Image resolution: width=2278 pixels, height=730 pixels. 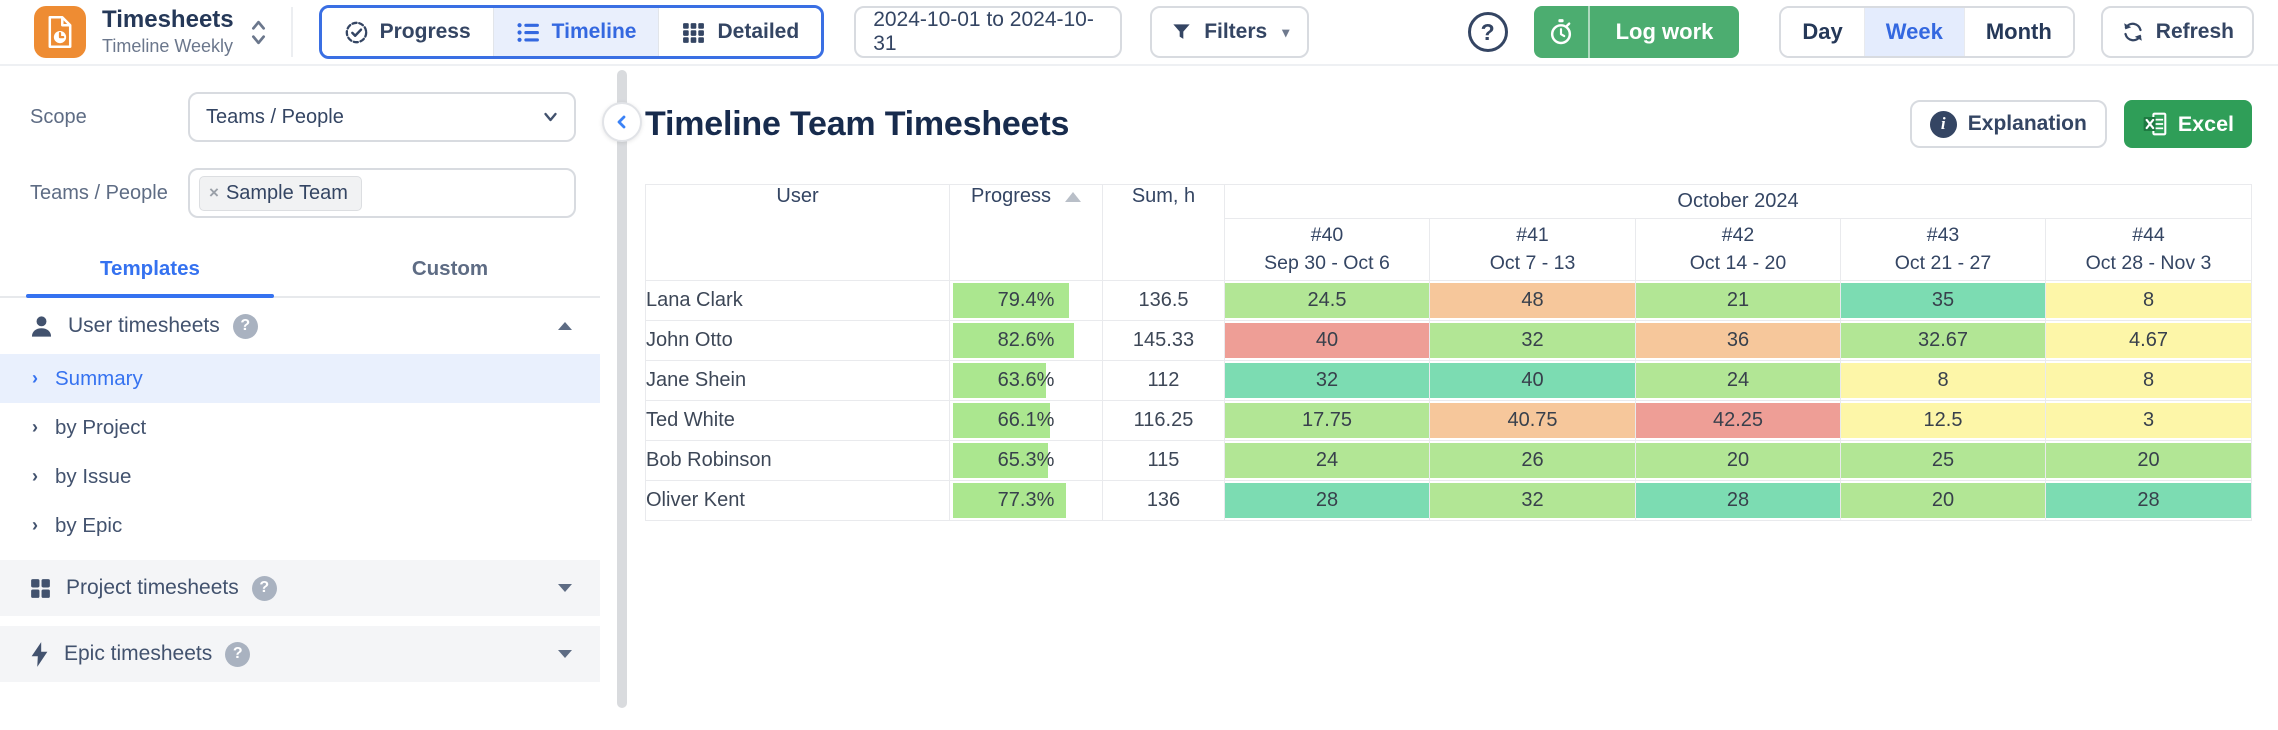 I want to click on explanation-label: Explanation, so click(x=2027, y=123).